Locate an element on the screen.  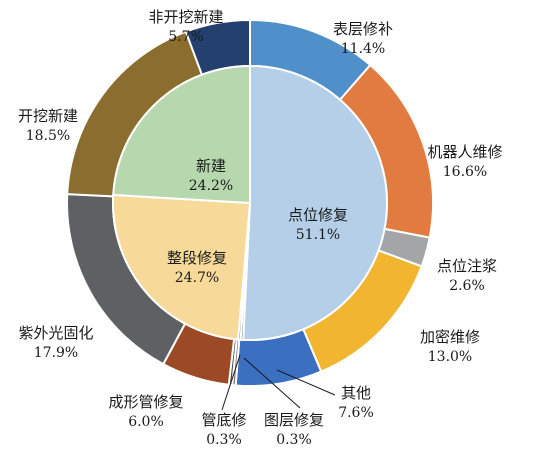
outer-pct-feikaiwa: 5.7% is located at coordinates (186, 37).